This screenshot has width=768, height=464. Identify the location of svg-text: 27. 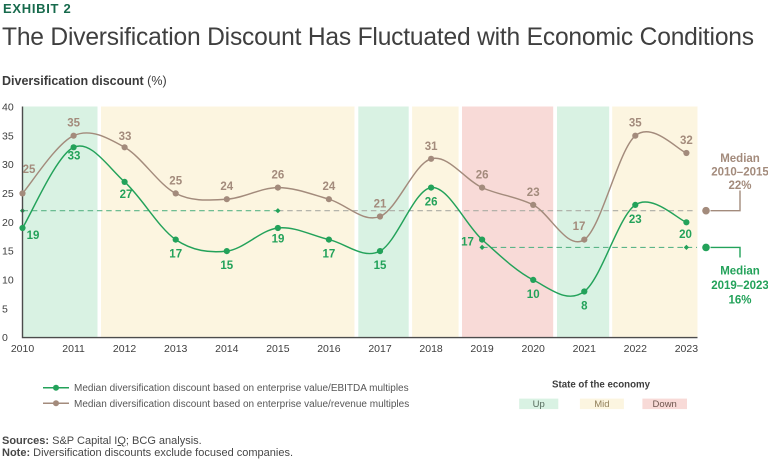
(126, 195).